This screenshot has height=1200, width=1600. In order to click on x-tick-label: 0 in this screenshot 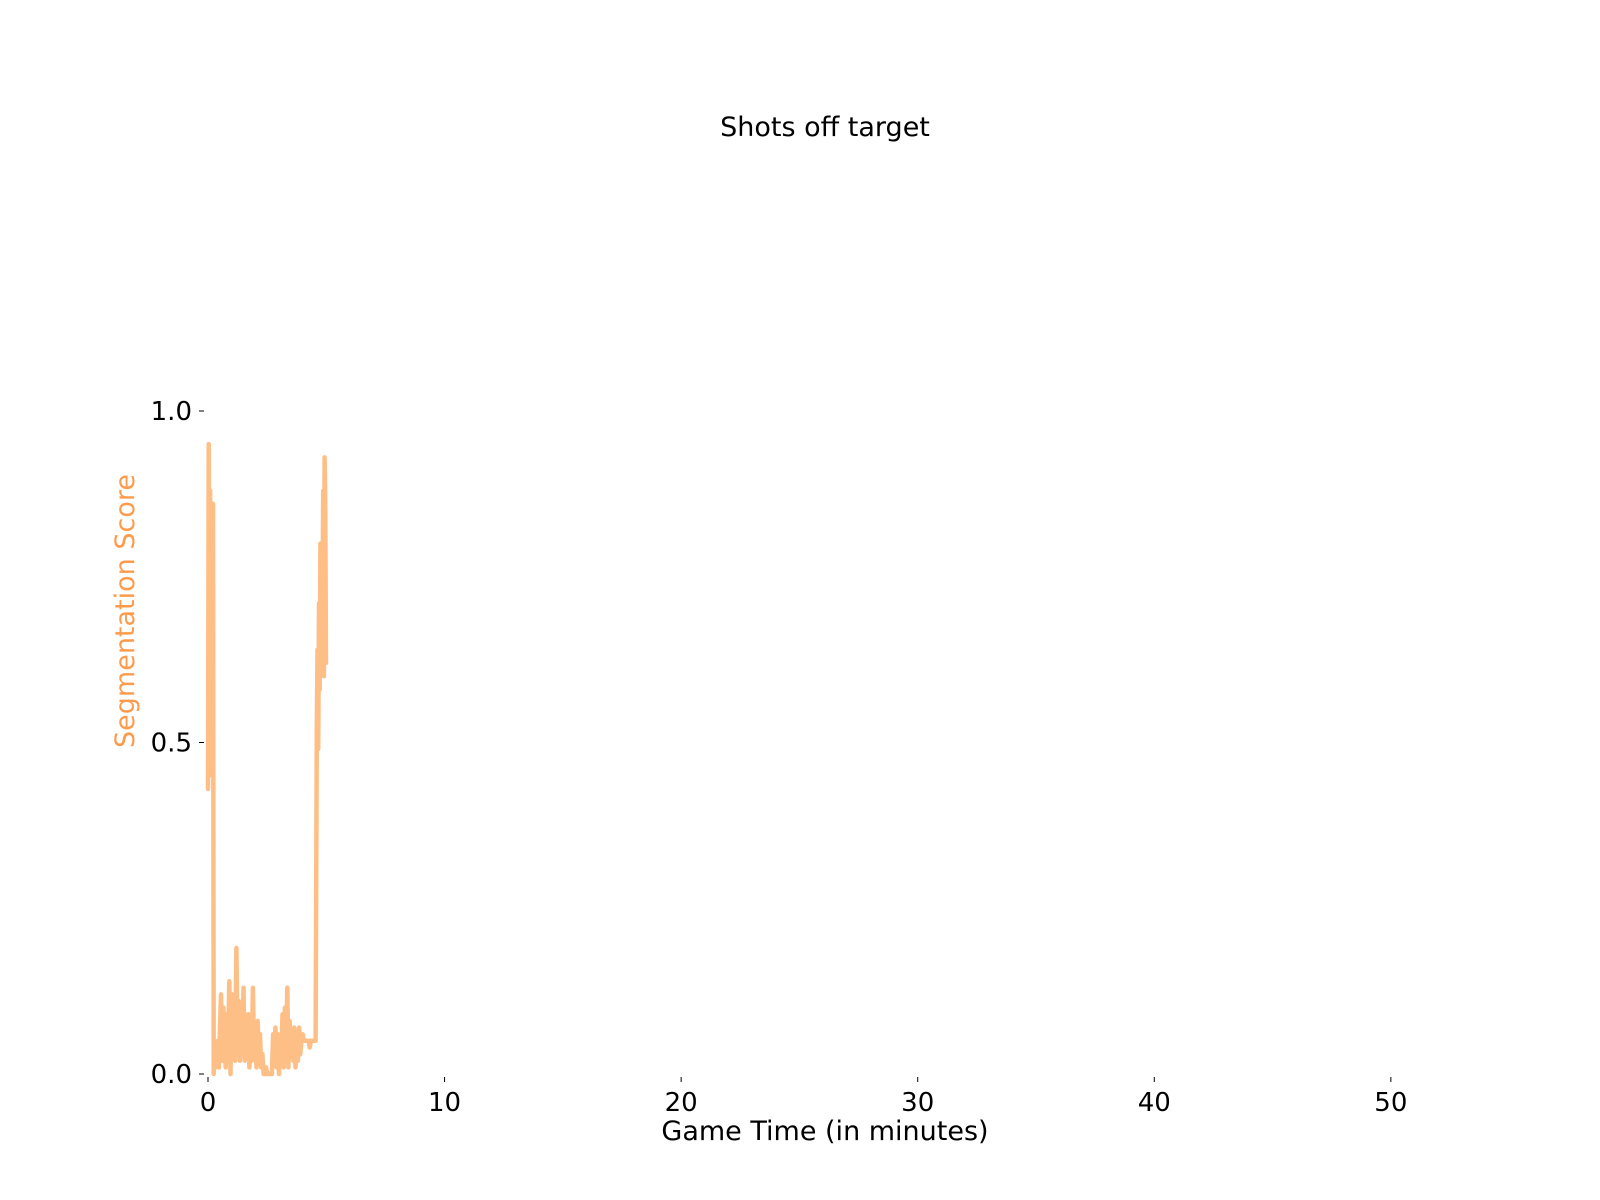, I will do `click(208, 1103)`.